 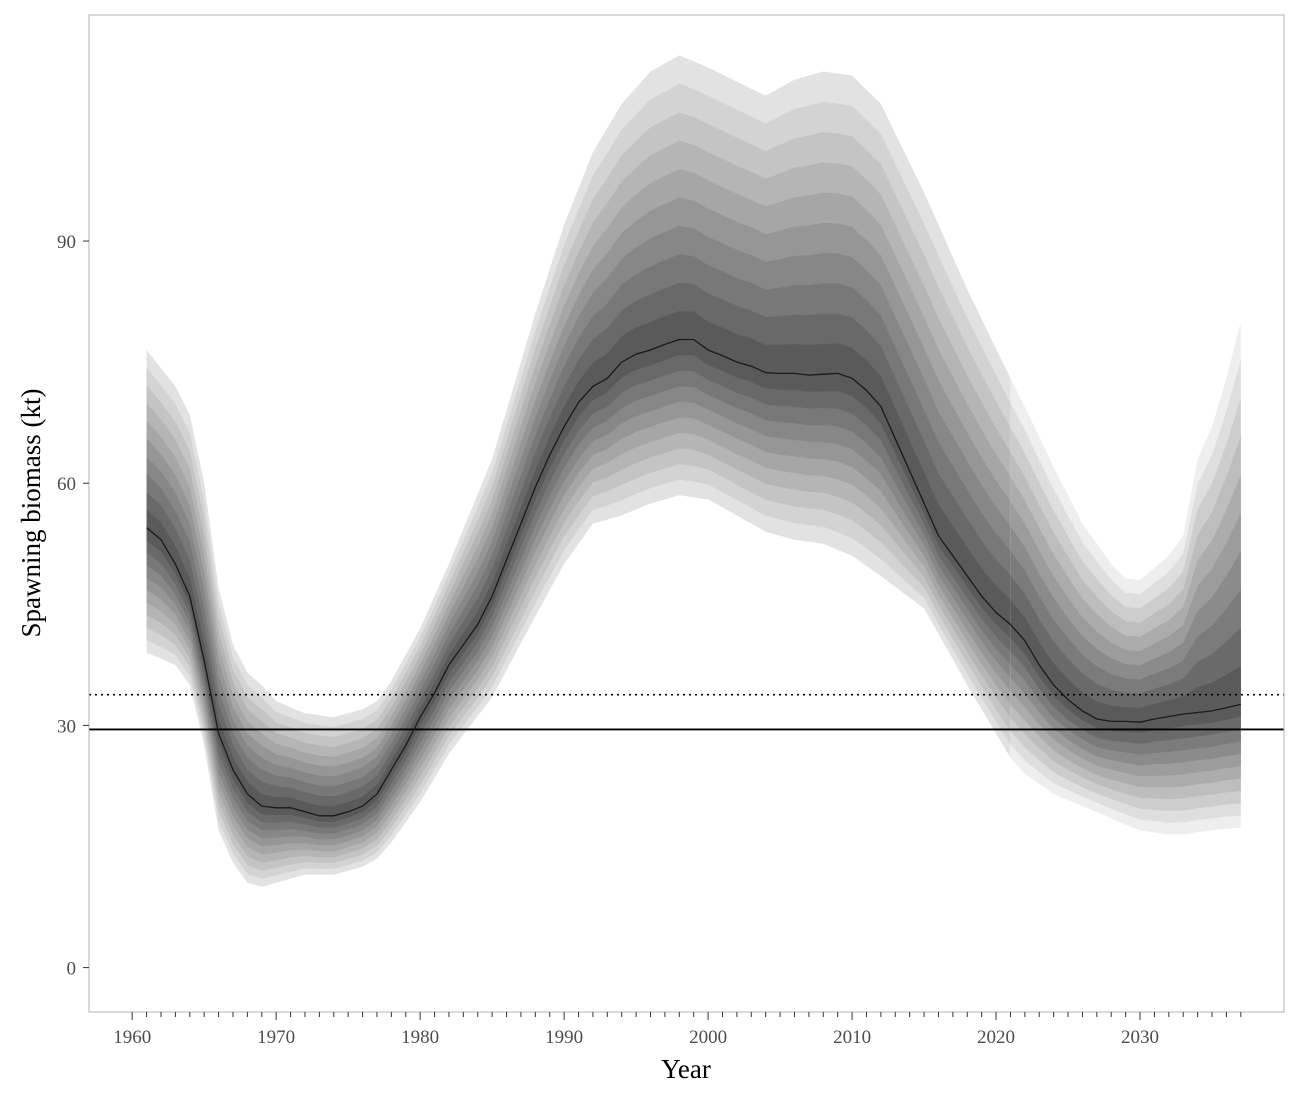 What do you see at coordinates (686, 712) in the screenshot?
I see `reference-lines` at bounding box center [686, 712].